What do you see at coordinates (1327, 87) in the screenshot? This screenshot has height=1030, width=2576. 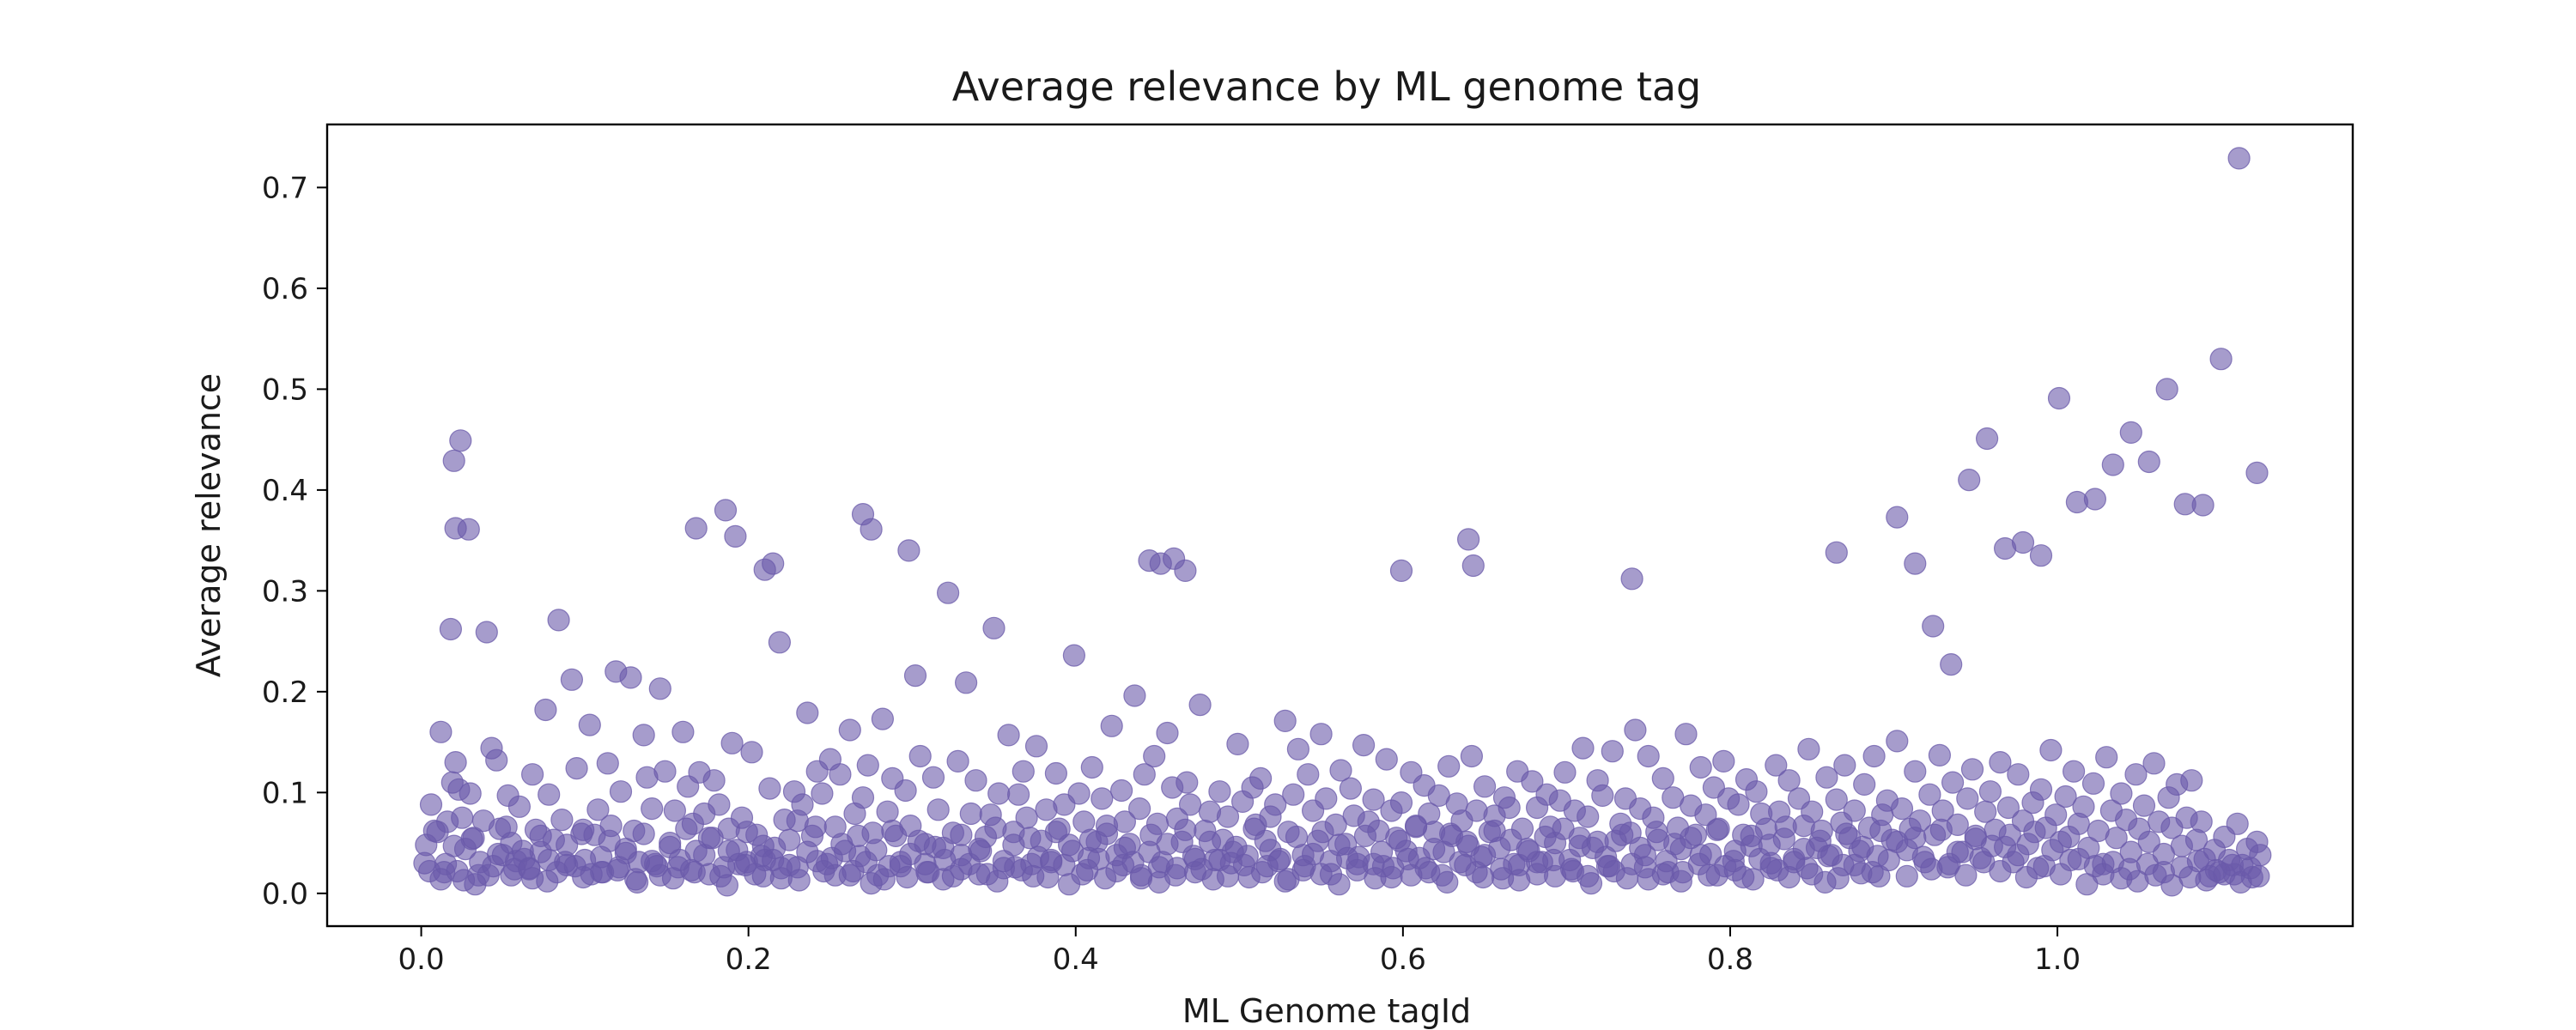 I see `chart-title: Average relevance by ML genome tag` at bounding box center [1327, 87].